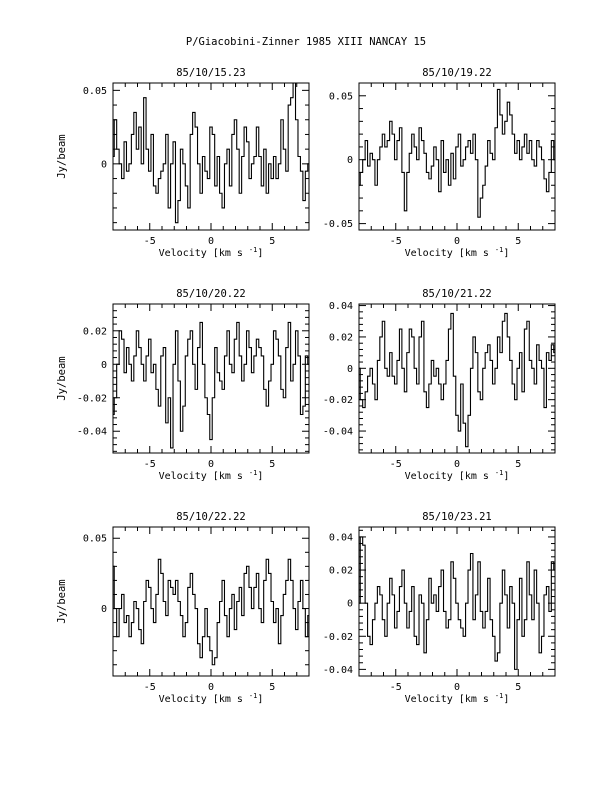 This screenshot has width=612, height=792. Describe the element at coordinates (211, 294) in the screenshot. I see `panel-title: 85/10/20.22` at that location.